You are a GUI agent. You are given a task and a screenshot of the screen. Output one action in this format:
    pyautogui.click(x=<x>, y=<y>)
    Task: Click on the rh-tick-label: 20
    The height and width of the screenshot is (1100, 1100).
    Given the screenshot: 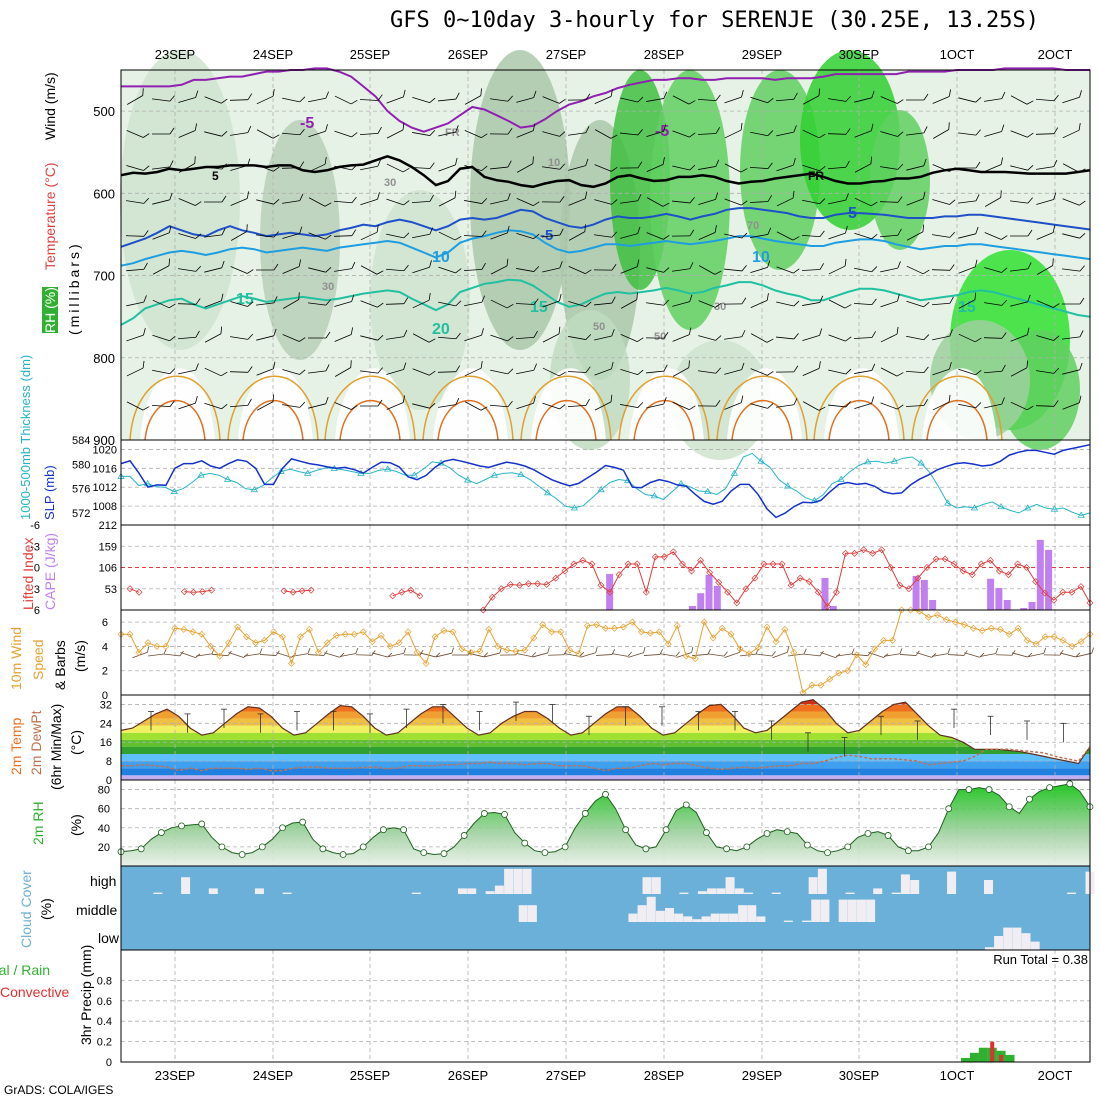 What is the action you would take?
    pyautogui.click(x=104, y=848)
    